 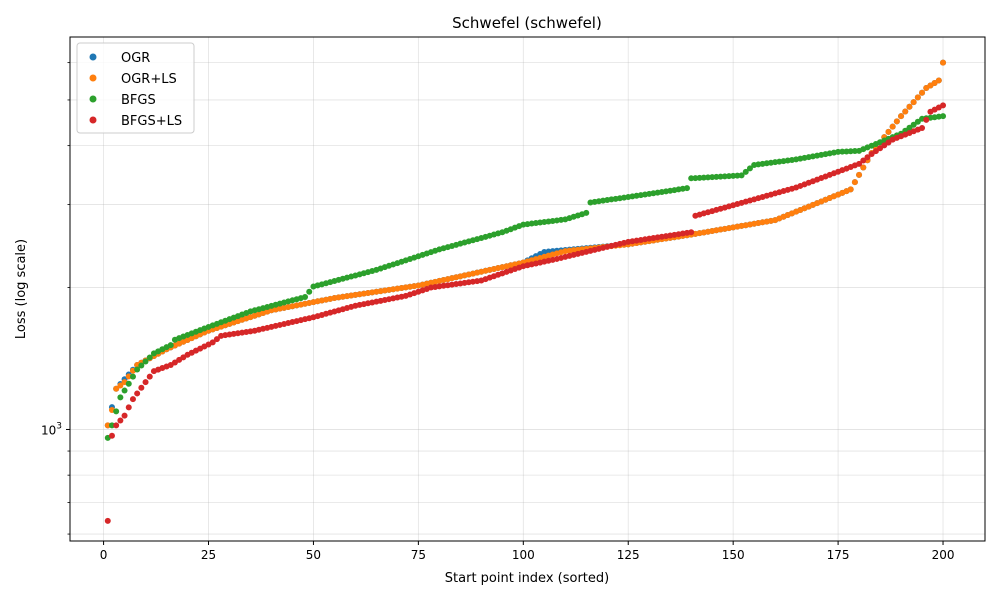 I want to click on x-tick-label: 200, so click(x=943, y=555).